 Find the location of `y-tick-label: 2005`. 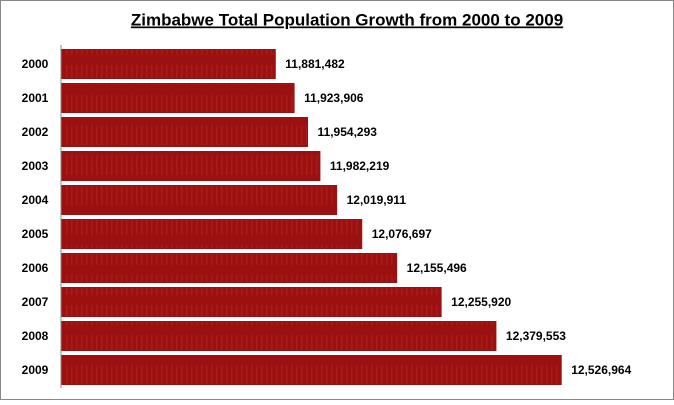

y-tick-label: 2005 is located at coordinates (35, 234).